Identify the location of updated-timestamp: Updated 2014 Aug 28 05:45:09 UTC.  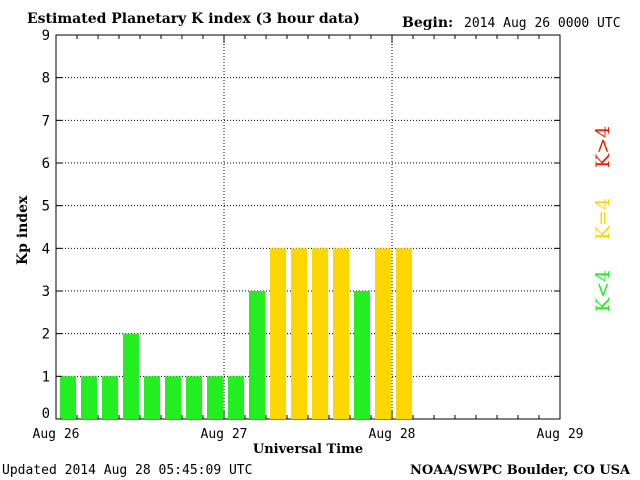
(127, 470).